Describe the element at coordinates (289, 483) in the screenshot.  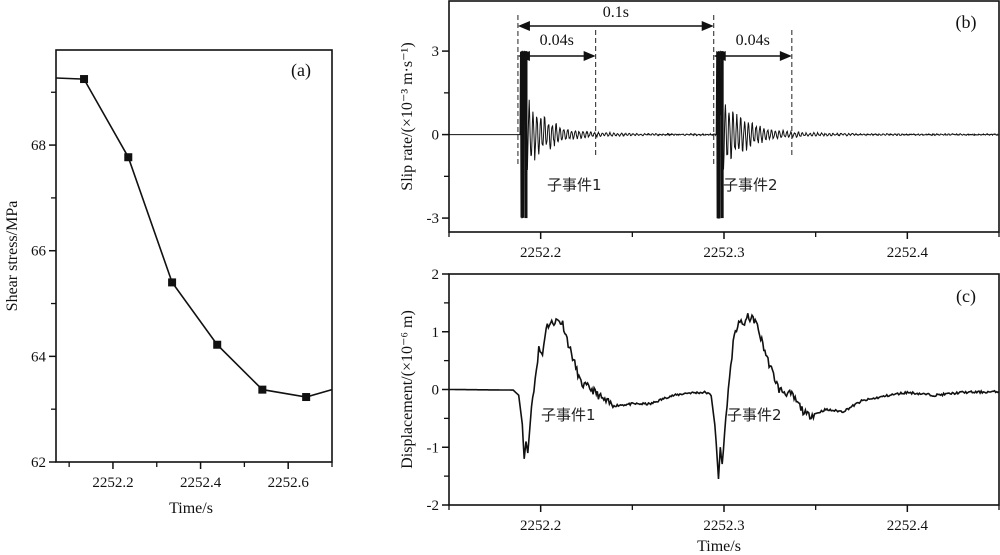
I see `x-tick-label: 2252.6` at that location.